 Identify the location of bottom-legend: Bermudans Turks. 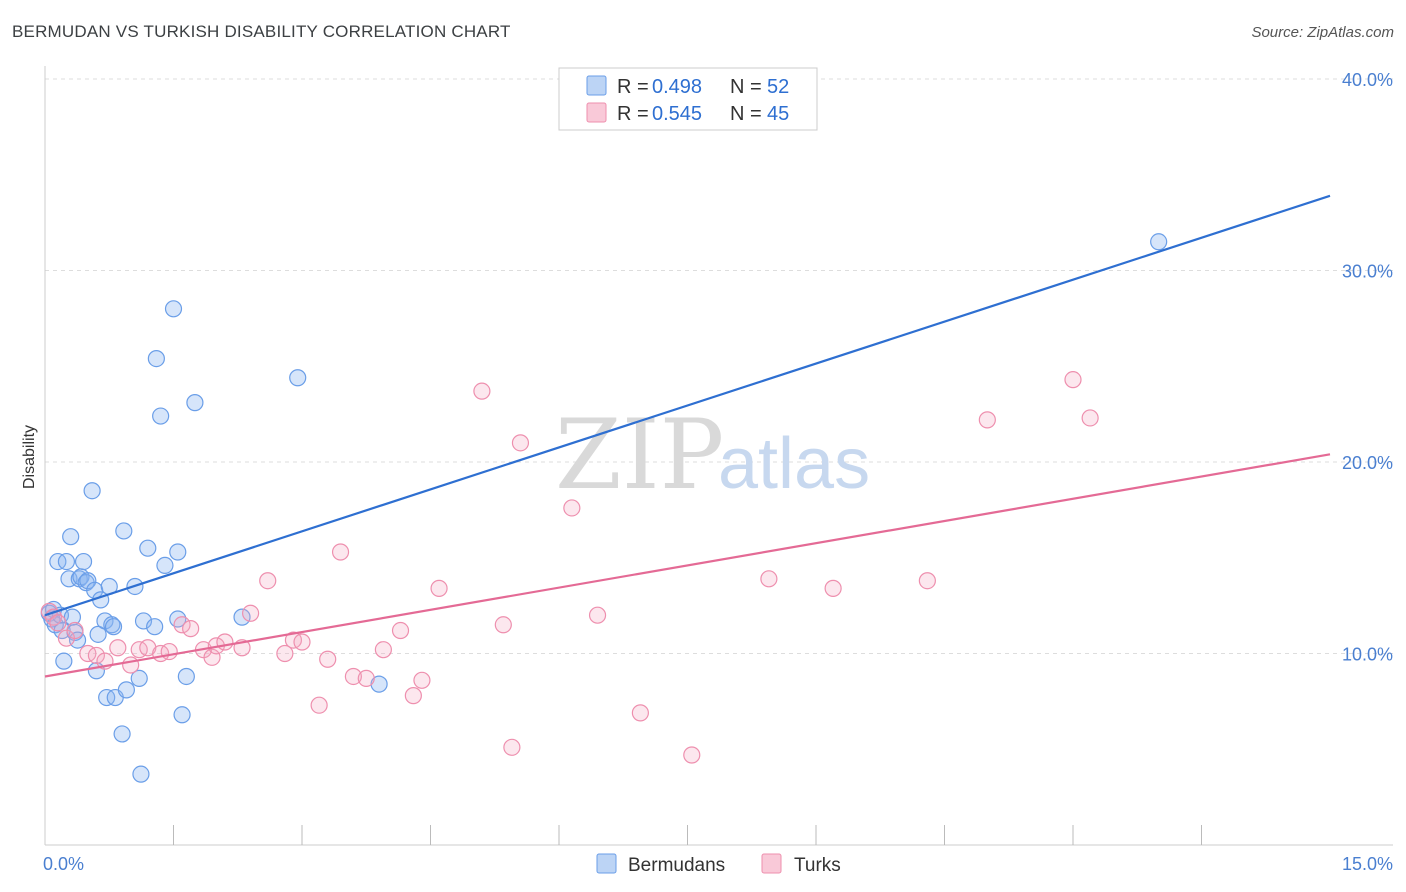
(718, 864).